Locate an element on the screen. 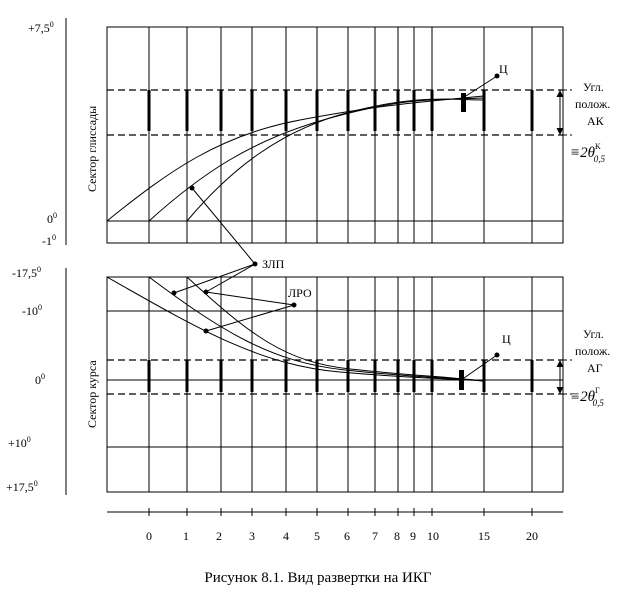  zlp-label: ЗЛП is located at coordinates (273, 264).